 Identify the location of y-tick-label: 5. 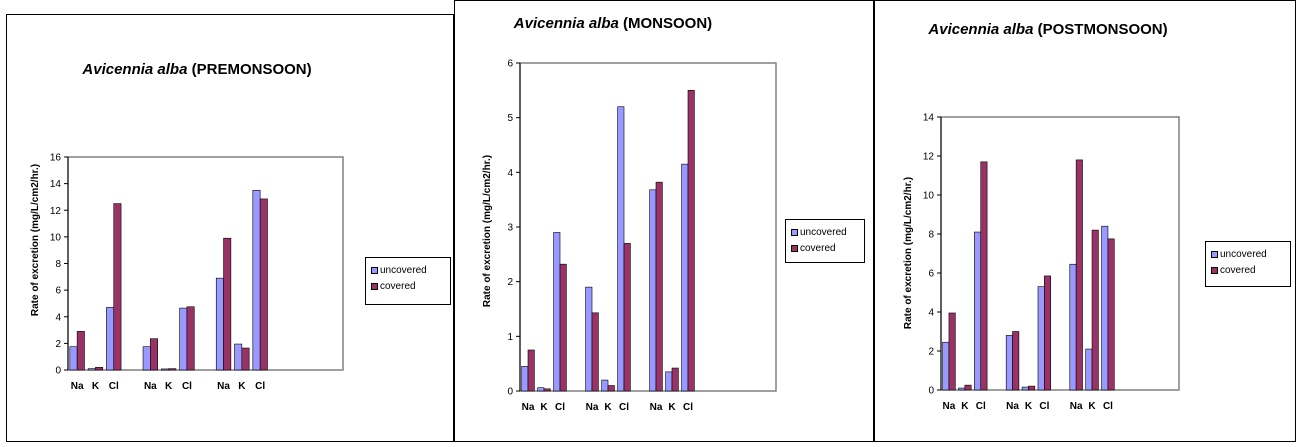
(510, 118).